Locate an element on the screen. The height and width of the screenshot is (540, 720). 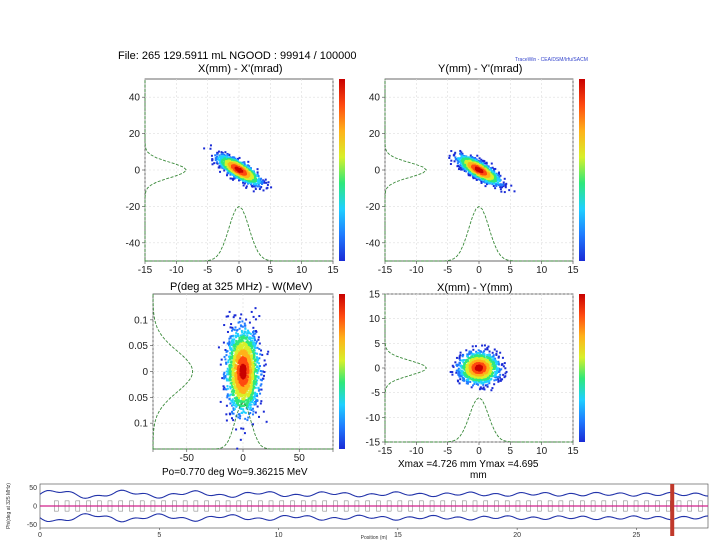
y-tick-label: 20 is located at coordinates (375, 134).